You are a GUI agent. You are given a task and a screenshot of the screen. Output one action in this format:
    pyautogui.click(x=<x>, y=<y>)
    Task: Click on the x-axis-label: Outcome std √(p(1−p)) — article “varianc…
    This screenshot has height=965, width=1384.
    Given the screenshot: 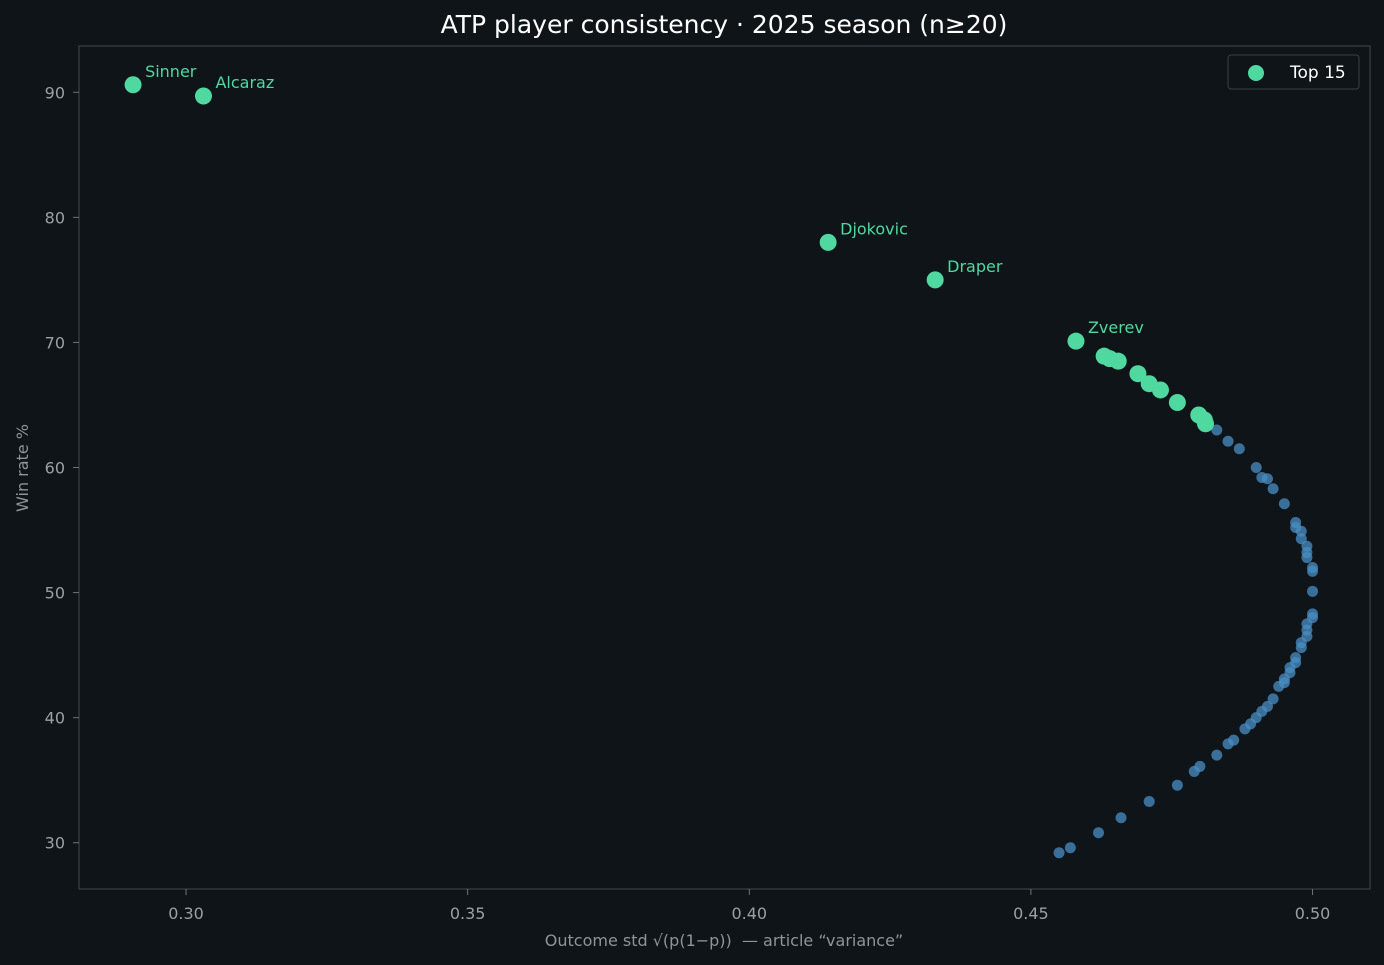 What is the action you would take?
    pyautogui.click(x=724, y=940)
    